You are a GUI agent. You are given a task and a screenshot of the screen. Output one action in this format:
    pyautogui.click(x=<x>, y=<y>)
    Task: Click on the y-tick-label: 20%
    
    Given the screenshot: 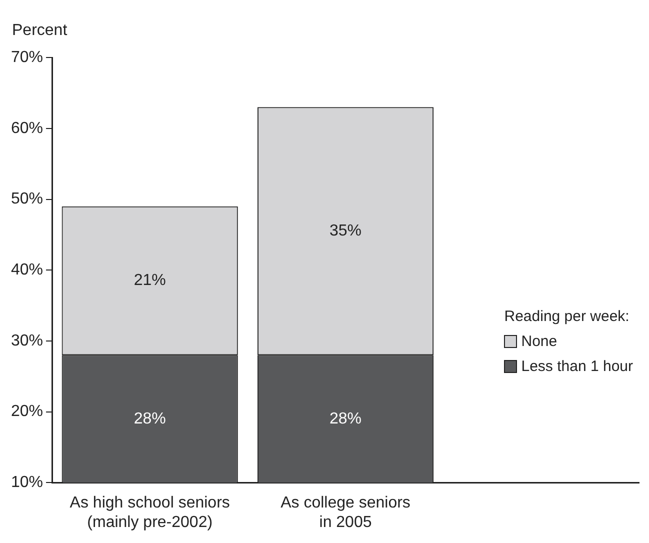 What is the action you would take?
    pyautogui.click(x=27, y=411)
    